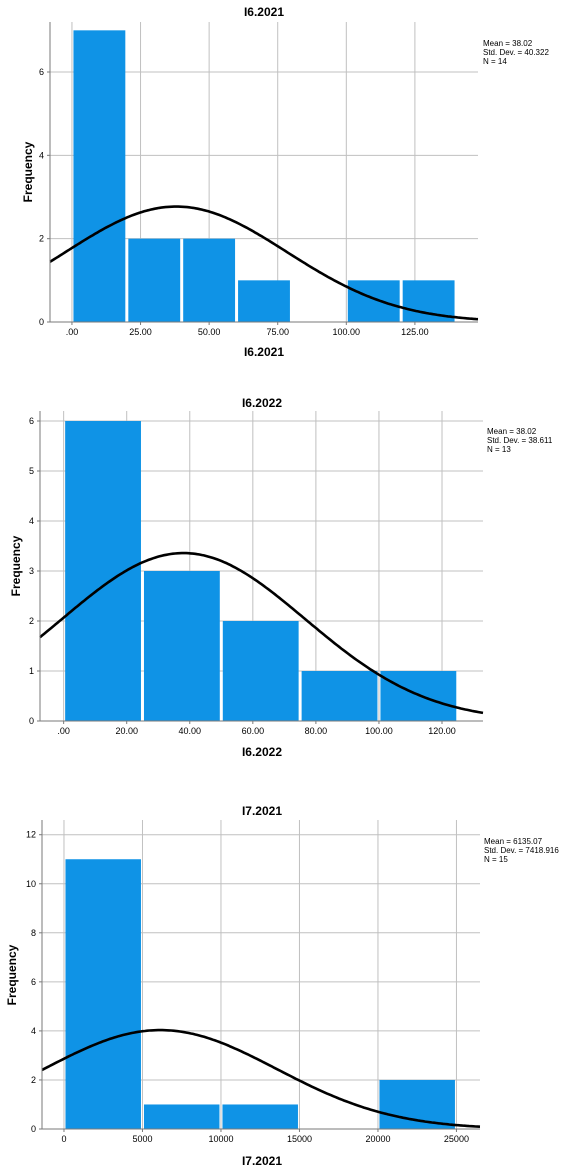  What do you see at coordinates (31, 835) in the screenshot?
I see `y-tick-label: 12` at bounding box center [31, 835].